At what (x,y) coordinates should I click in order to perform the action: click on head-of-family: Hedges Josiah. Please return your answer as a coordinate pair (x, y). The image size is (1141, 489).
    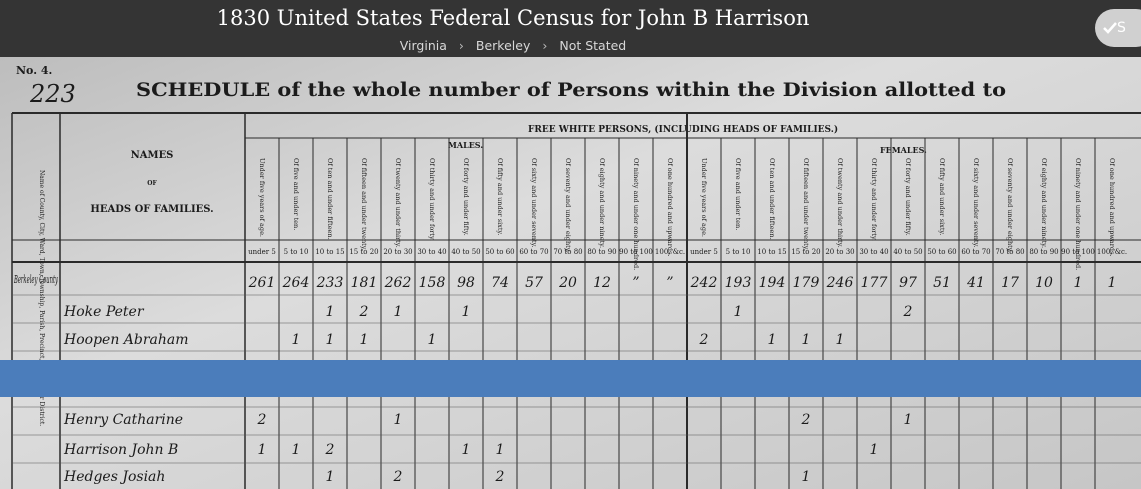
    Looking at the image, I should click on (114, 477).